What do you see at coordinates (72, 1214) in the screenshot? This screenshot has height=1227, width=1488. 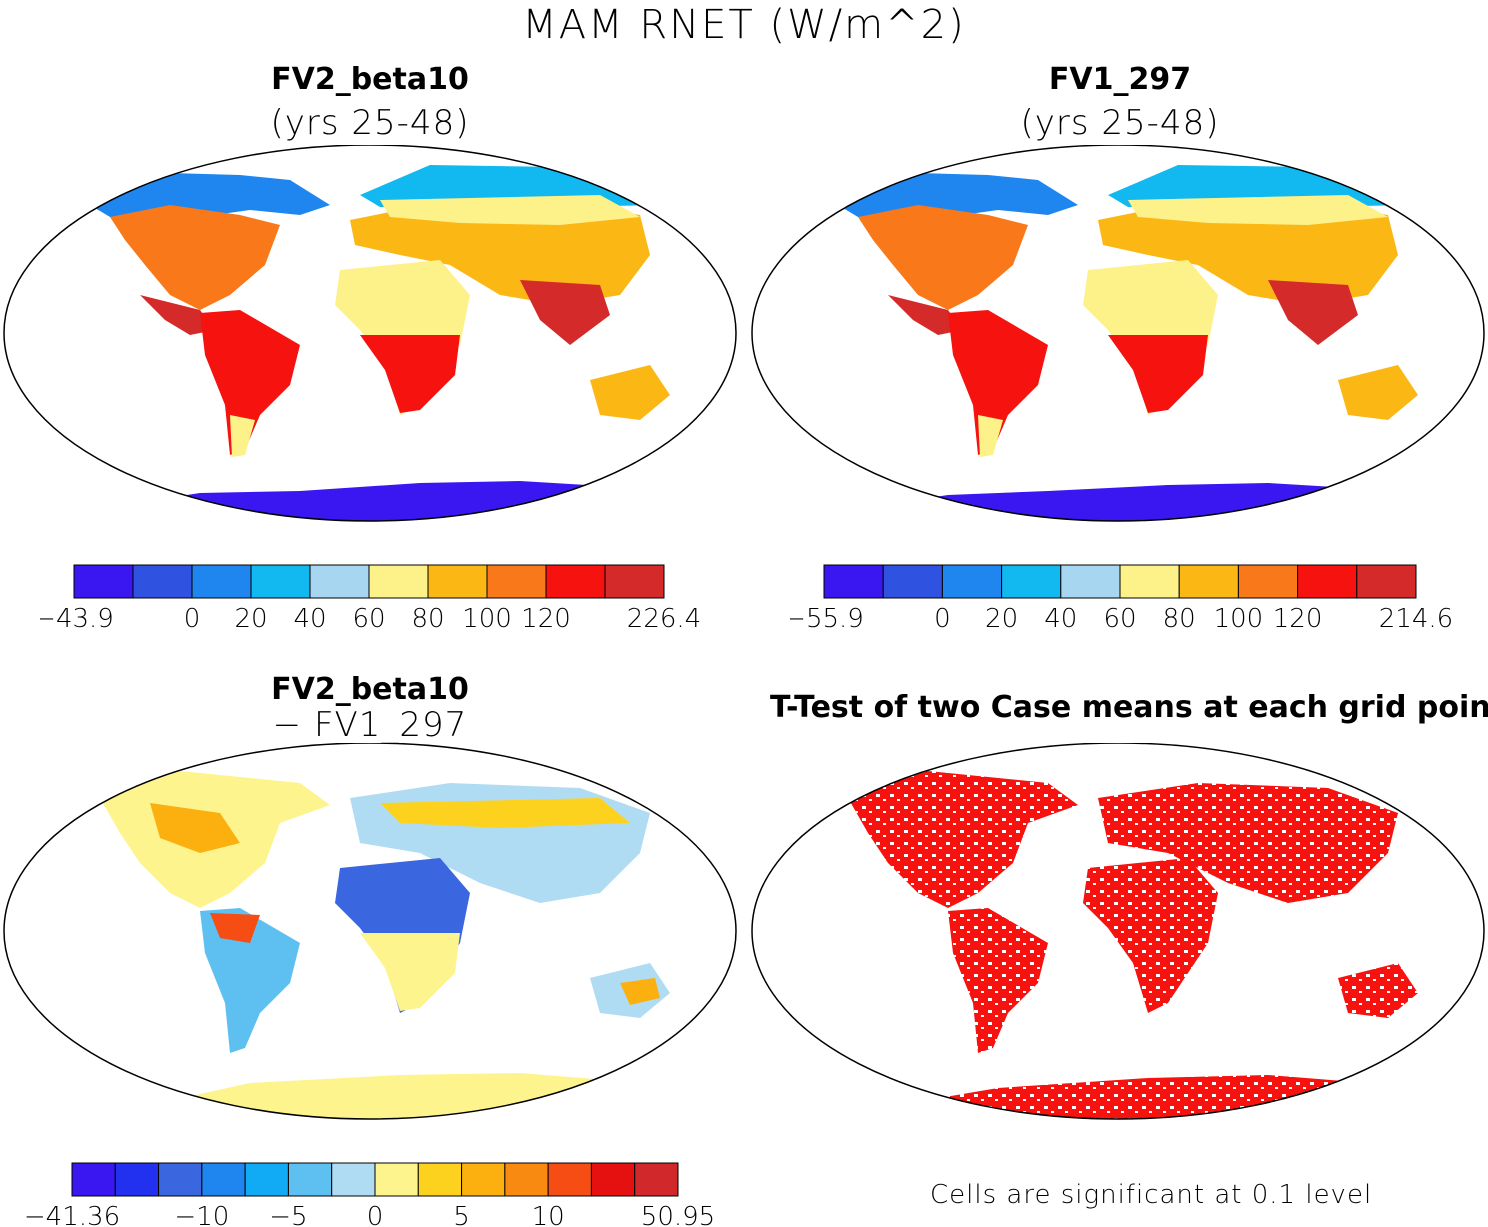 I see `colorbar-tick-label: −41.36` at bounding box center [72, 1214].